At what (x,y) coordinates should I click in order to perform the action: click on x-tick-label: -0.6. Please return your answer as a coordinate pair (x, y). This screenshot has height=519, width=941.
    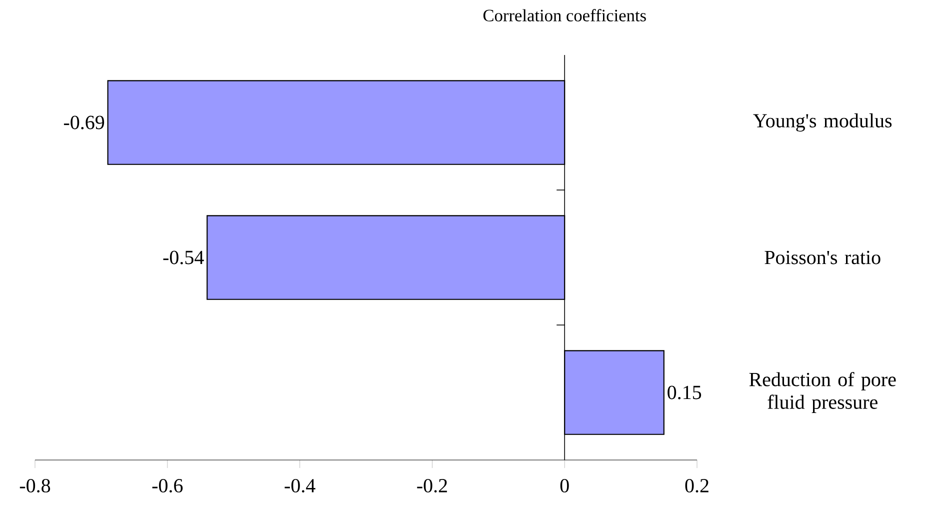
    Looking at the image, I should click on (167, 485).